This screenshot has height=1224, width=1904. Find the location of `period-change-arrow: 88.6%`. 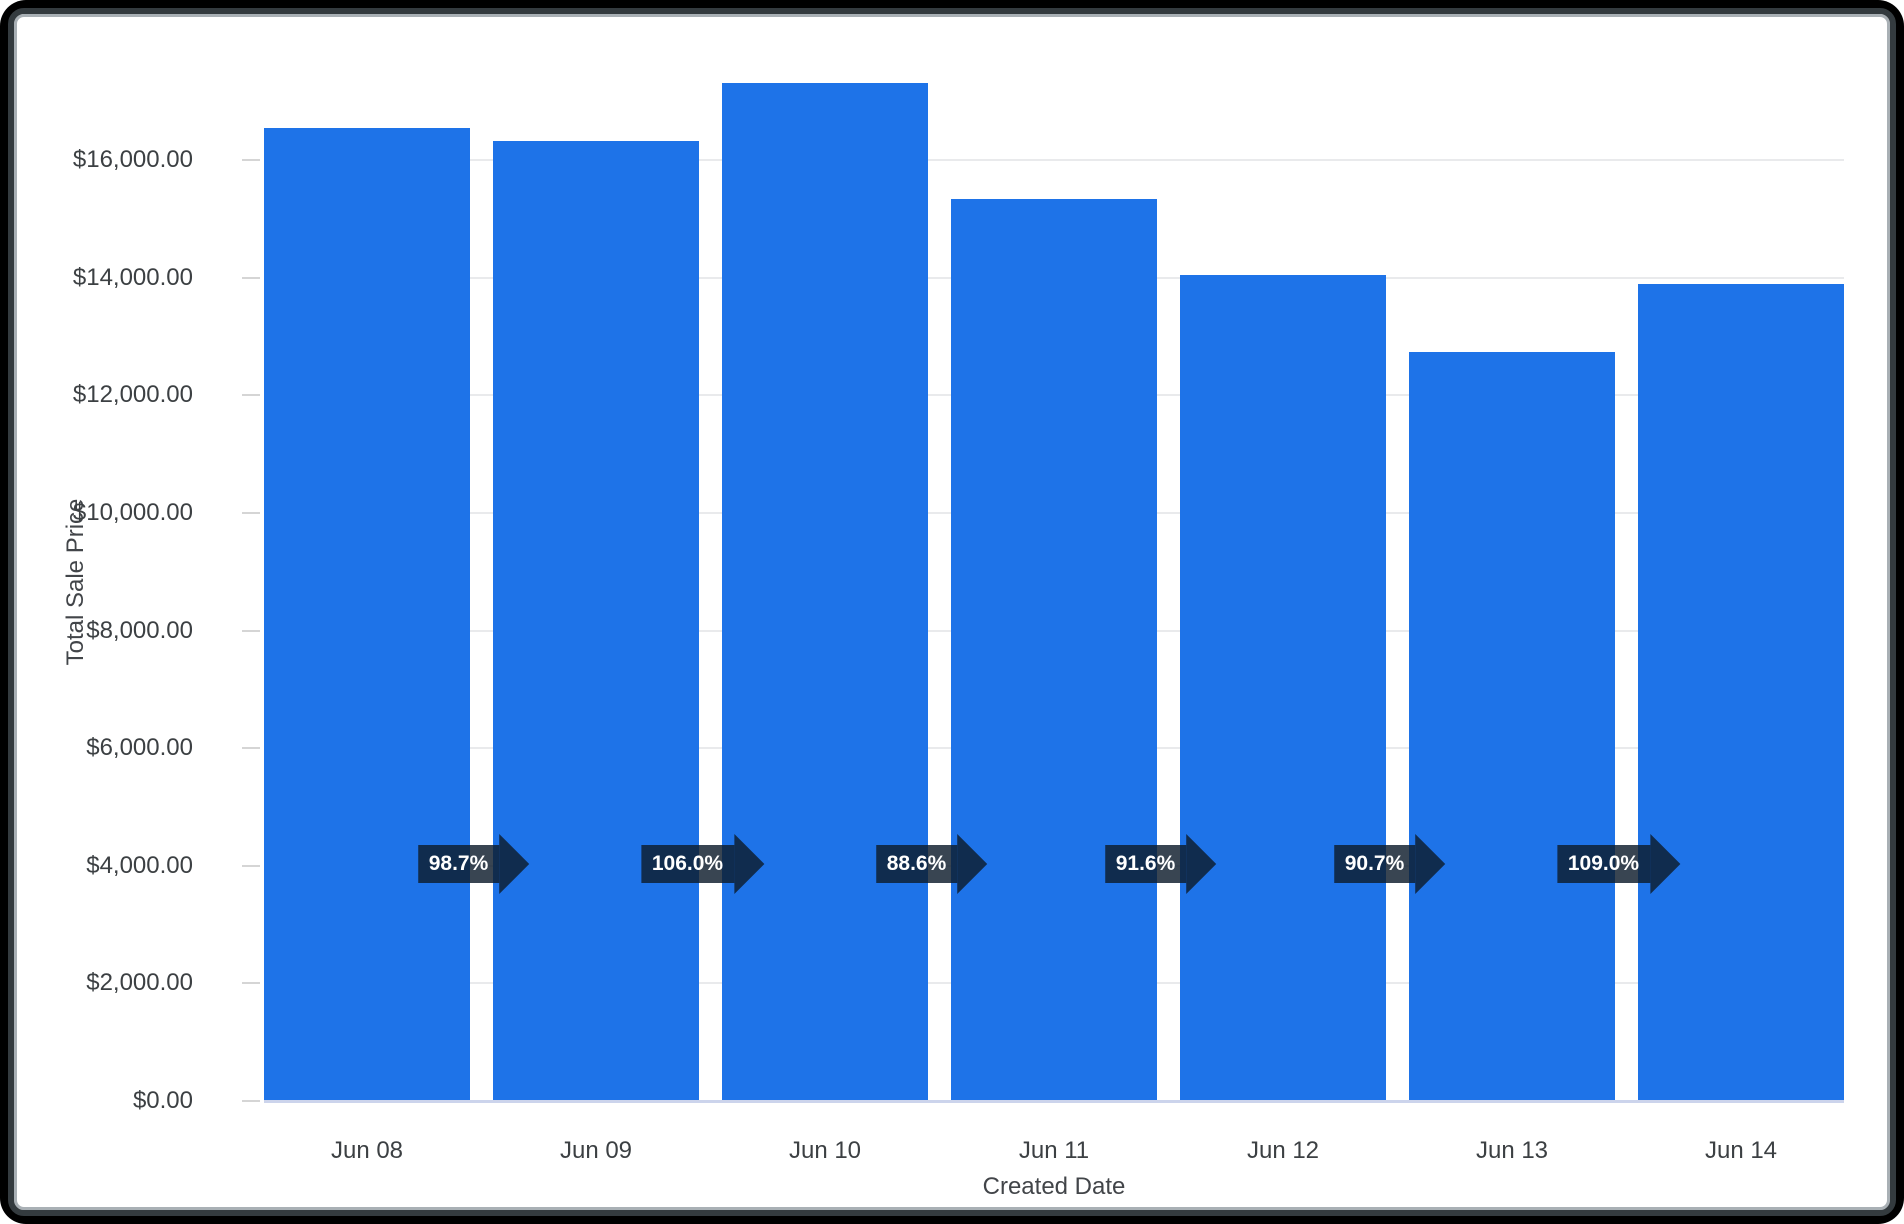

period-change-arrow: 88.6% is located at coordinates (931, 864).